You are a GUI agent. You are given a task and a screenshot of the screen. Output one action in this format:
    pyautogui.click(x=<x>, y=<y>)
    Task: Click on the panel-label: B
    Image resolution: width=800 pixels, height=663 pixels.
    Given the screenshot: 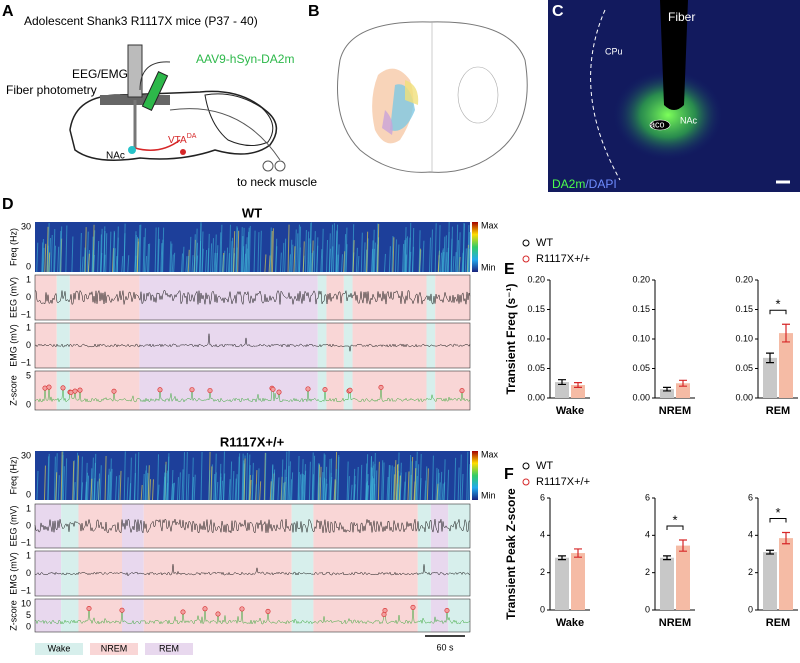 What is the action you would take?
    pyautogui.click(x=314, y=11)
    